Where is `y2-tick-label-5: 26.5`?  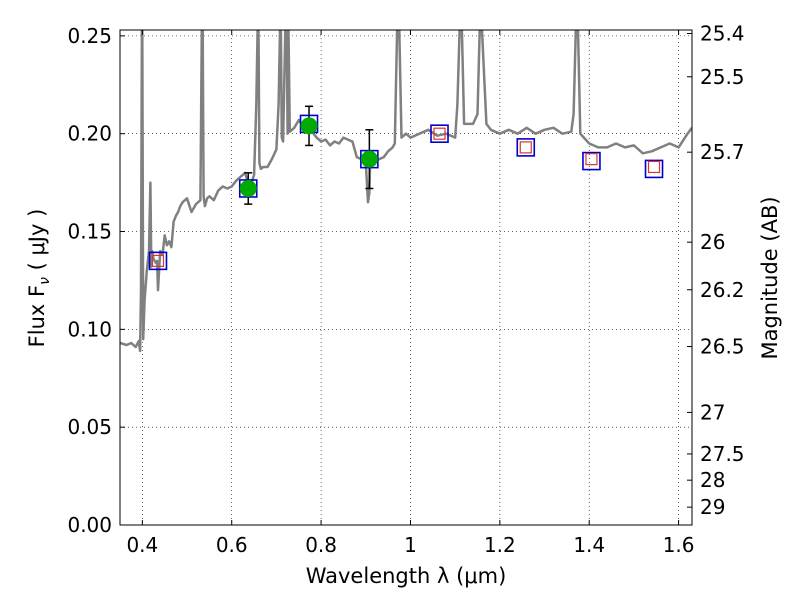 y2-tick-label-5: 26.5 is located at coordinates (722, 347).